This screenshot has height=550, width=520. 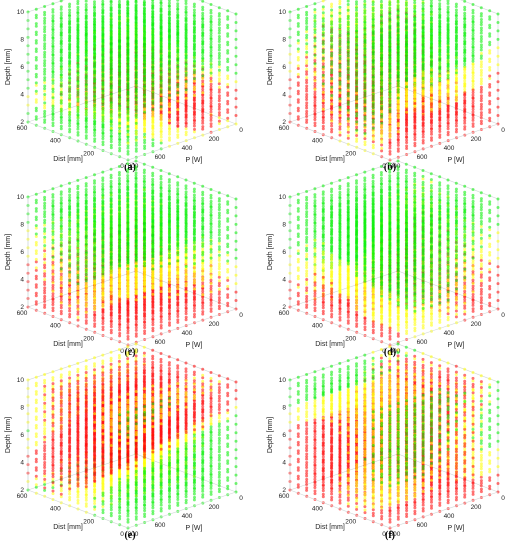 I want to click on data-points, so click(x=132, y=81).